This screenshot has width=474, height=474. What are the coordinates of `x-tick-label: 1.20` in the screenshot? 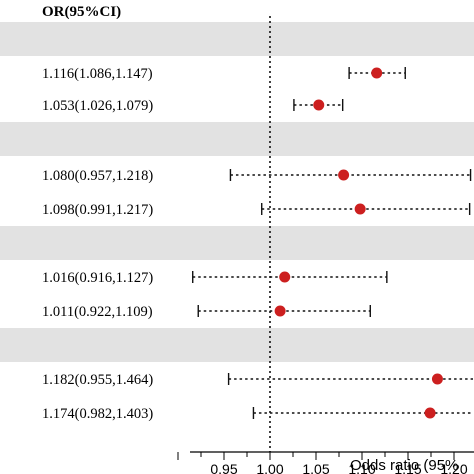 It's located at (453, 467).